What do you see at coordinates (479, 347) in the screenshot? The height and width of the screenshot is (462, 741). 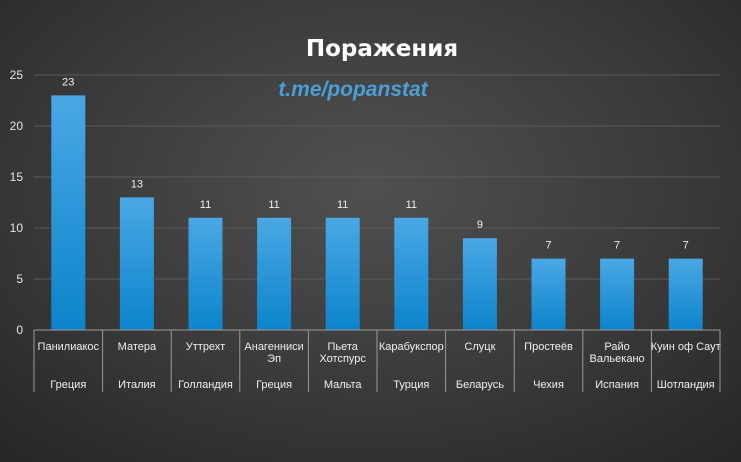 I see `category-label: Слуцк` at bounding box center [479, 347].